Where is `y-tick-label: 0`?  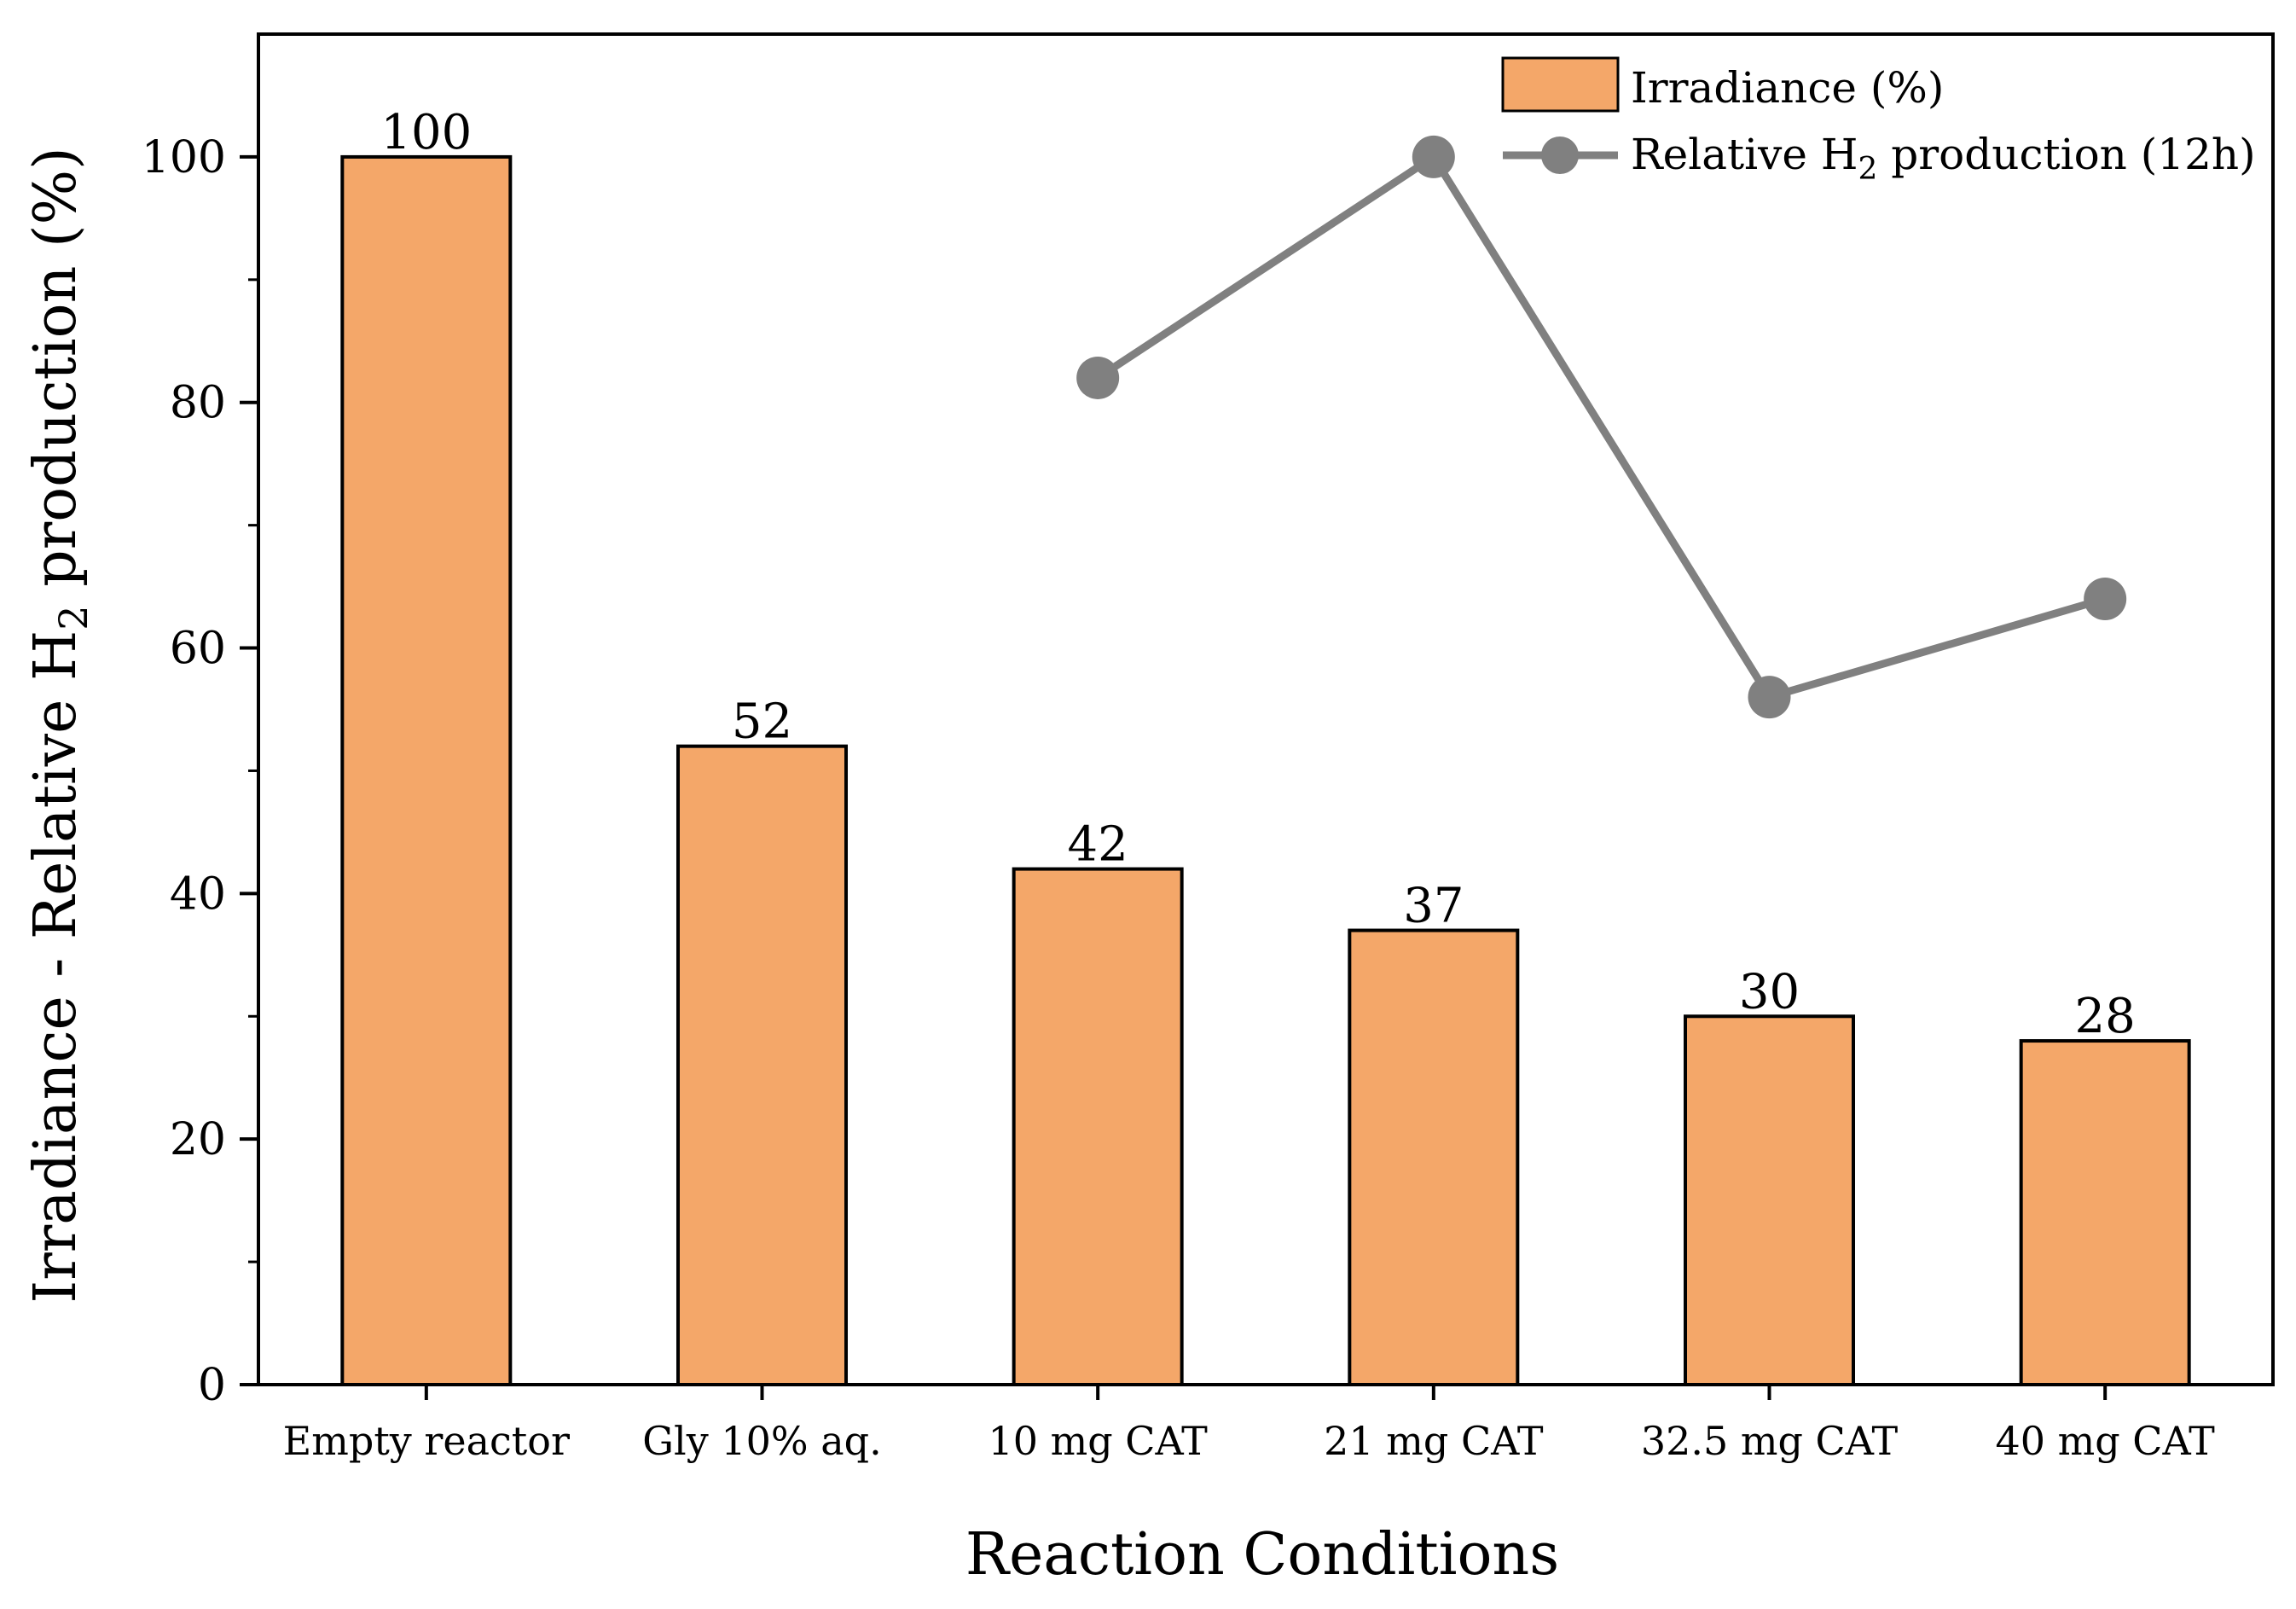 y-tick-label: 0 is located at coordinates (212, 1385).